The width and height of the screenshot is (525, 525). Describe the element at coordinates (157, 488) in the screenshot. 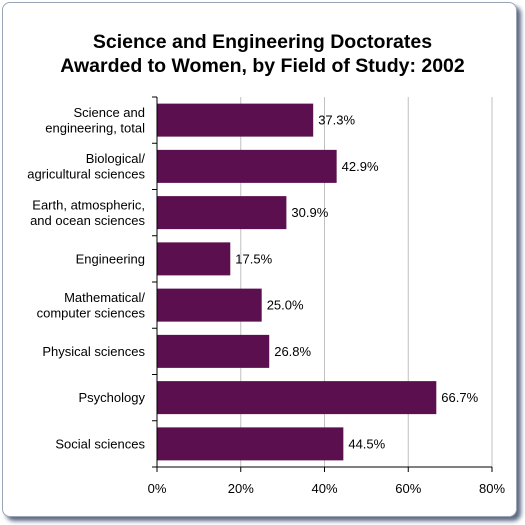

I see `x-tick-label-0: 0%` at that location.